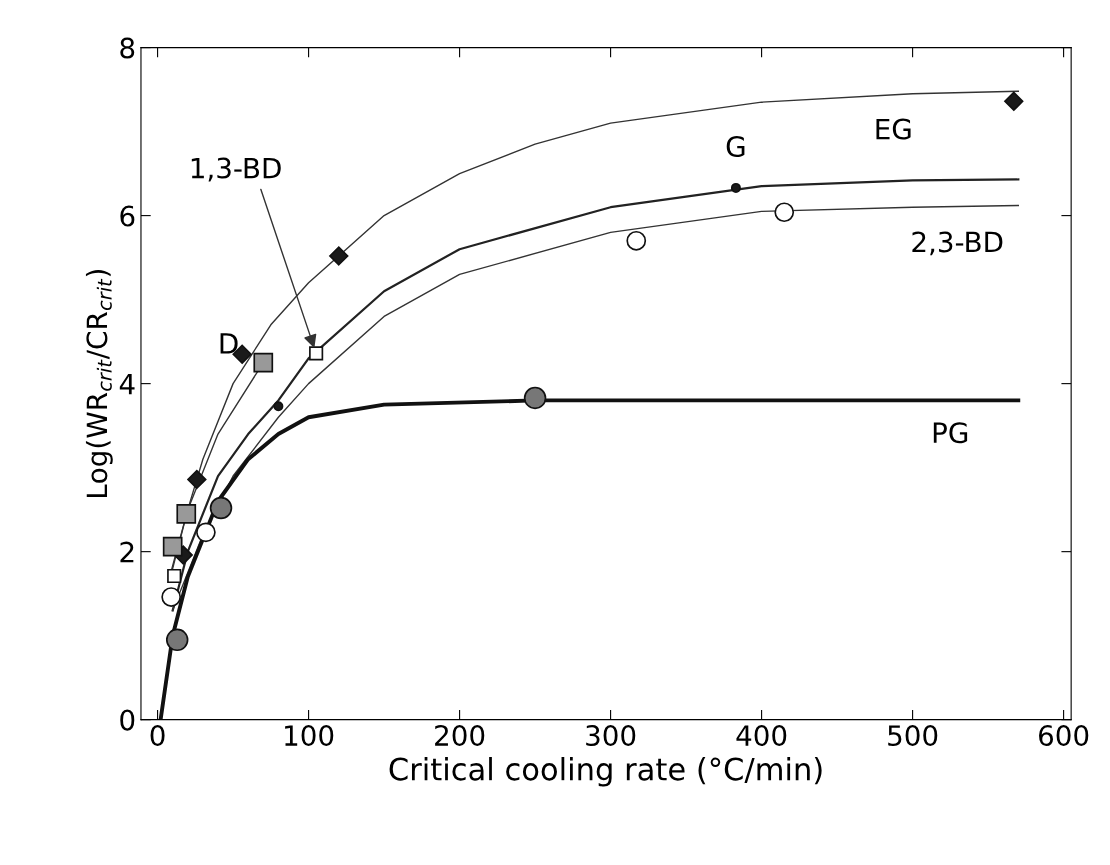 The width and height of the screenshot is (1110, 865). I want to click on y-tick-label: 4, so click(127, 384).